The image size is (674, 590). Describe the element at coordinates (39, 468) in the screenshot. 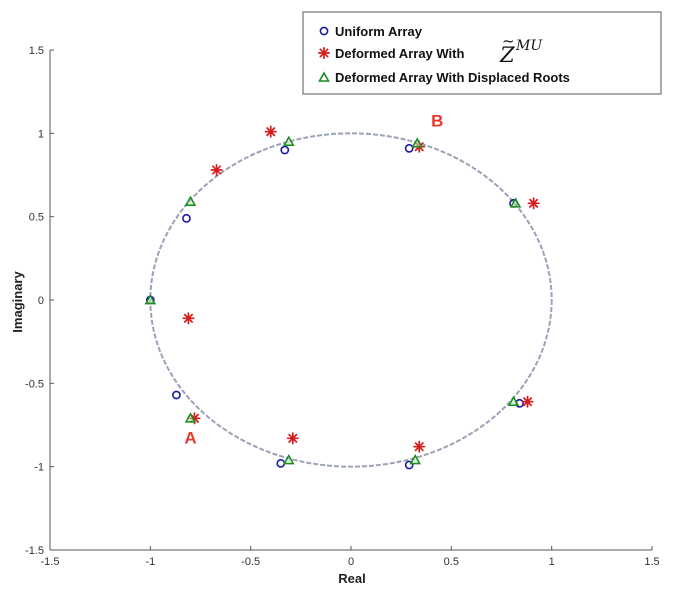

I see `y-tick-label: -1` at that location.